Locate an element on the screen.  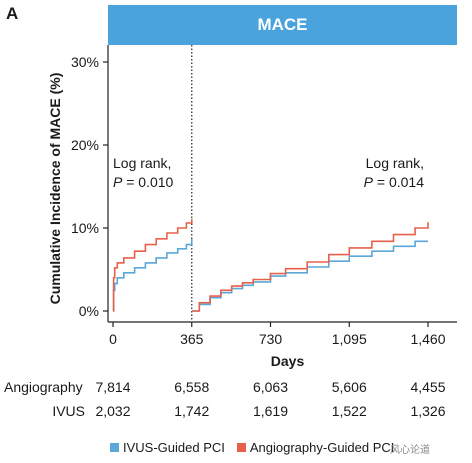
x-tick-label: 365 is located at coordinates (192, 339).